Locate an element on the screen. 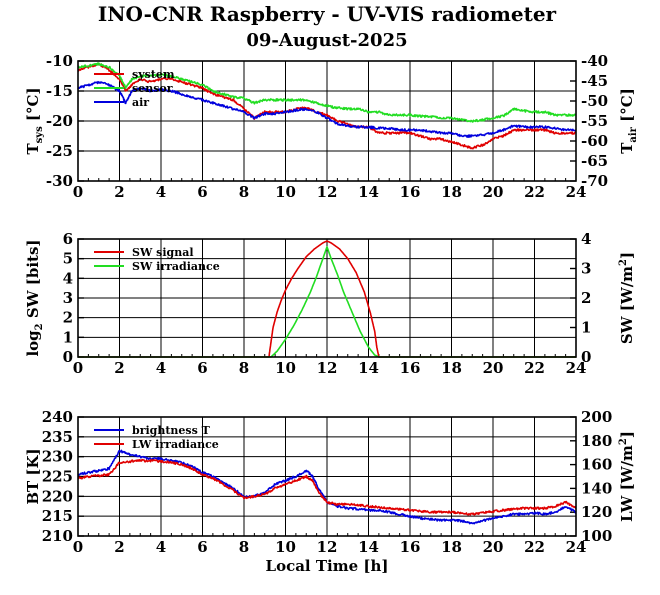 Image resolution: width=660 pixels, height=595 pixels. legend-label: LW irradiance is located at coordinates (175, 444).